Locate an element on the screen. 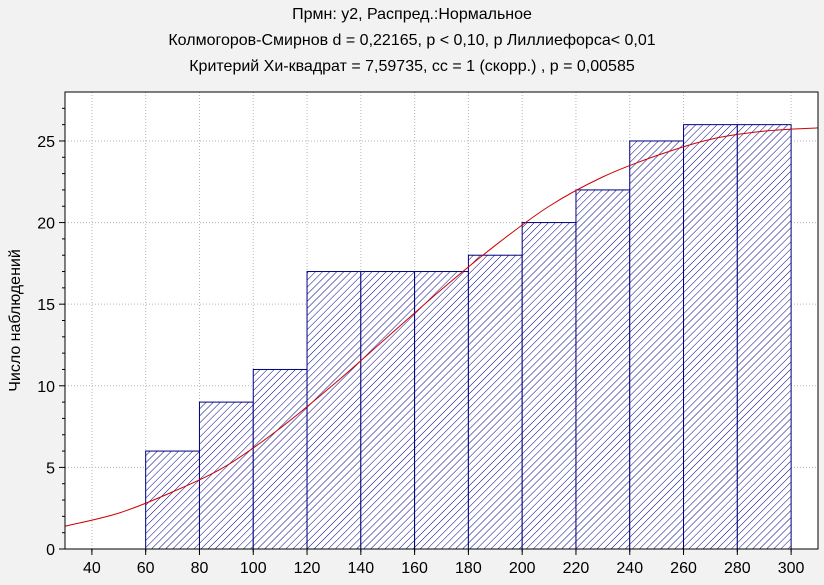 This screenshot has height=585, width=824. x-tick-label: 280 is located at coordinates (737, 568).